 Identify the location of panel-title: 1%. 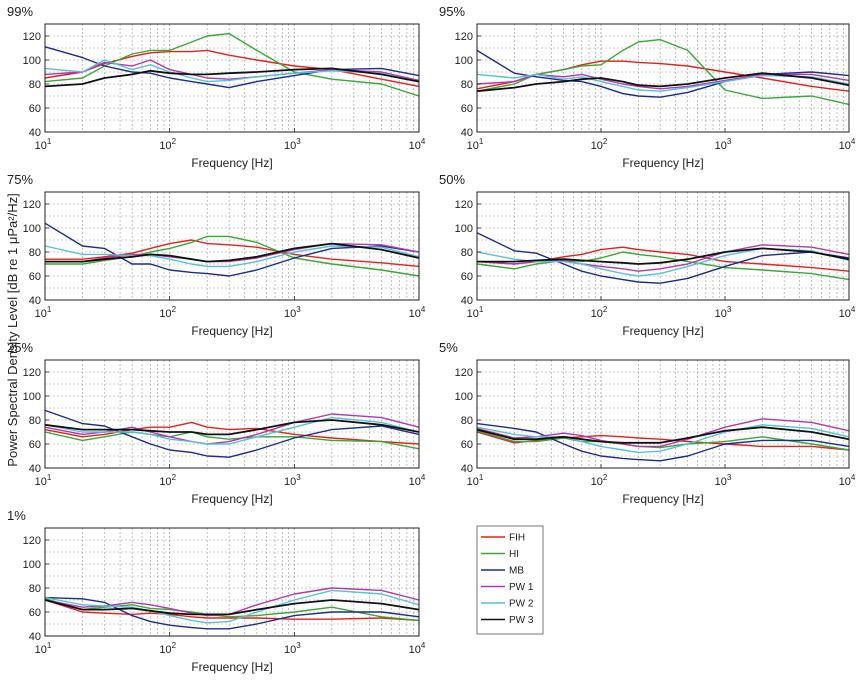
(16, 515).